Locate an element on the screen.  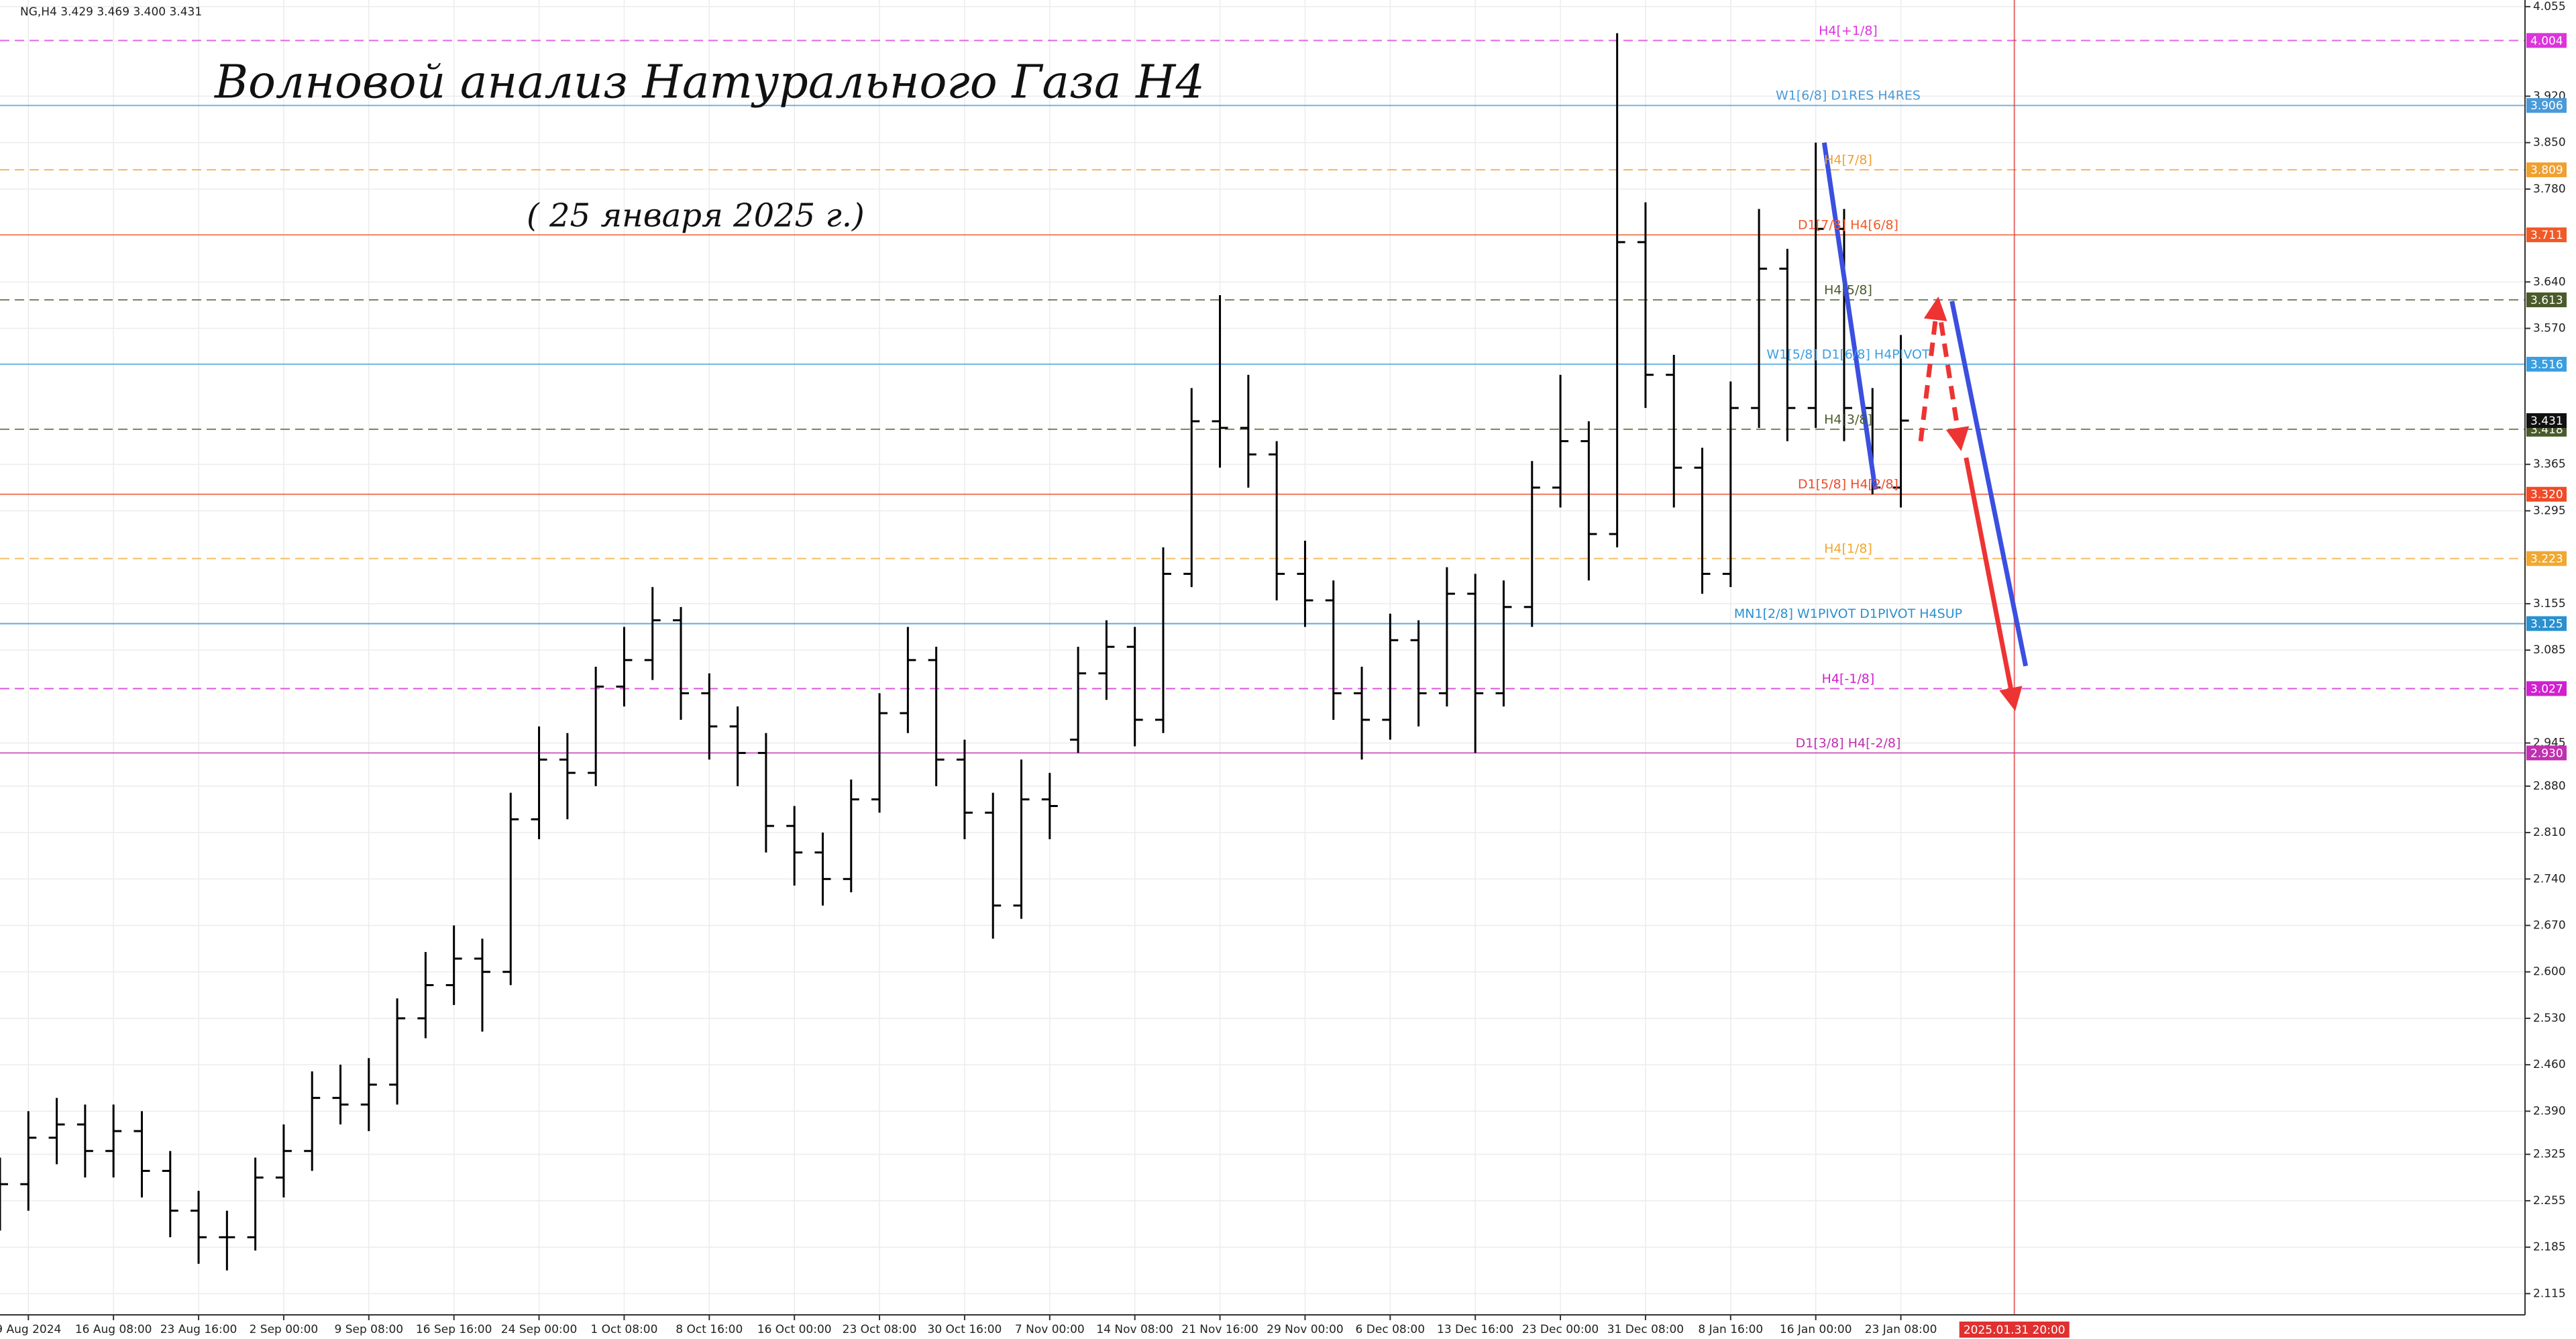
level-price-label: 3.223 is located at coordinates (2546, 559).